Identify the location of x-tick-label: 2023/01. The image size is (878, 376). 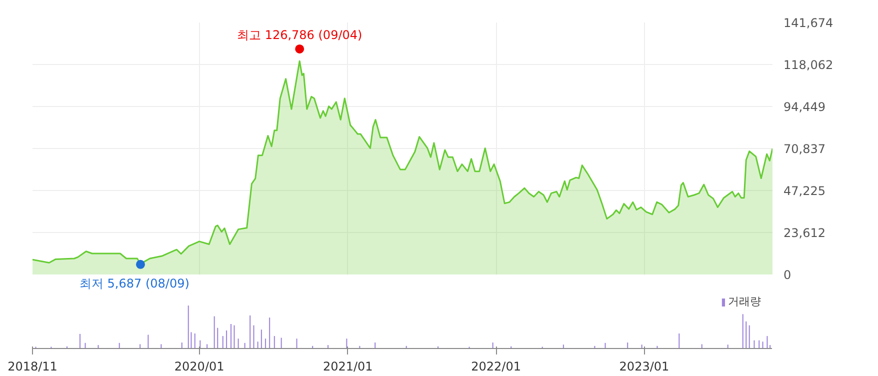
(644, 367).